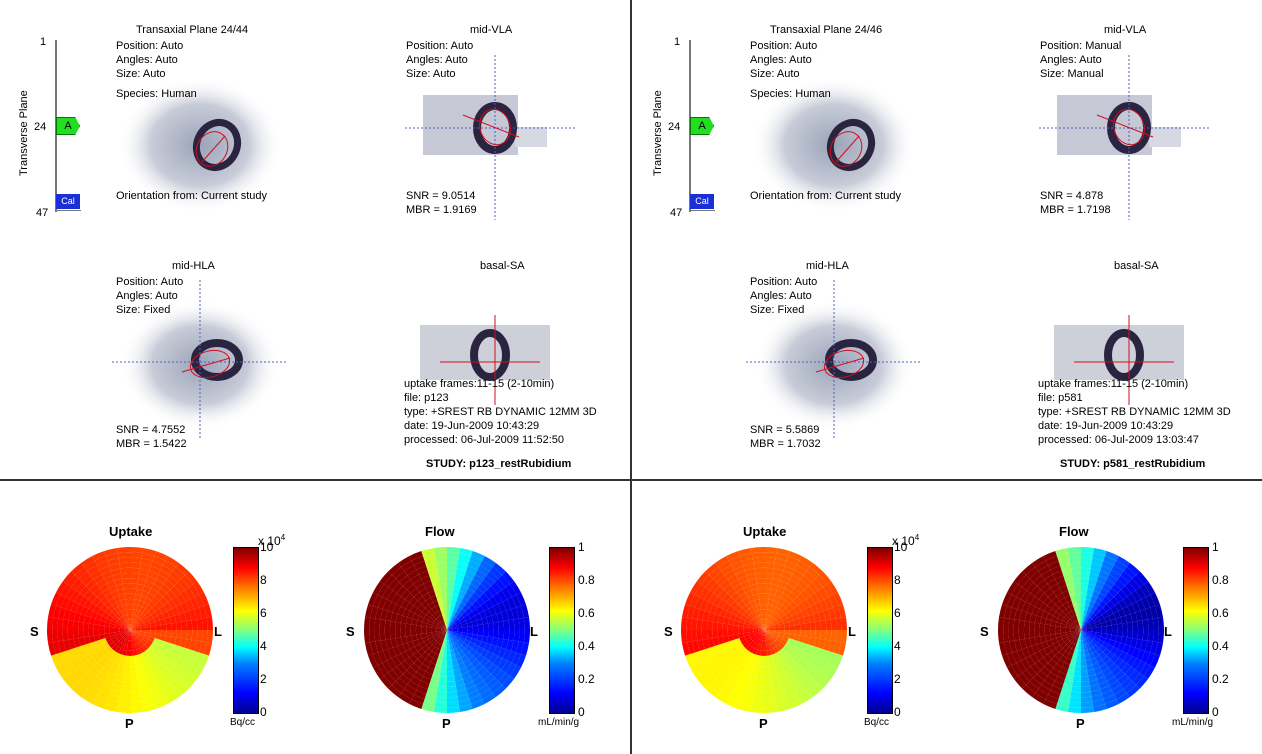  What do you see at coordinates (1118, 440) in the screenshot?
I see `sa-processed: processed: 06-Jul-2009 13:03:47` at bounding box center [1118, 440].